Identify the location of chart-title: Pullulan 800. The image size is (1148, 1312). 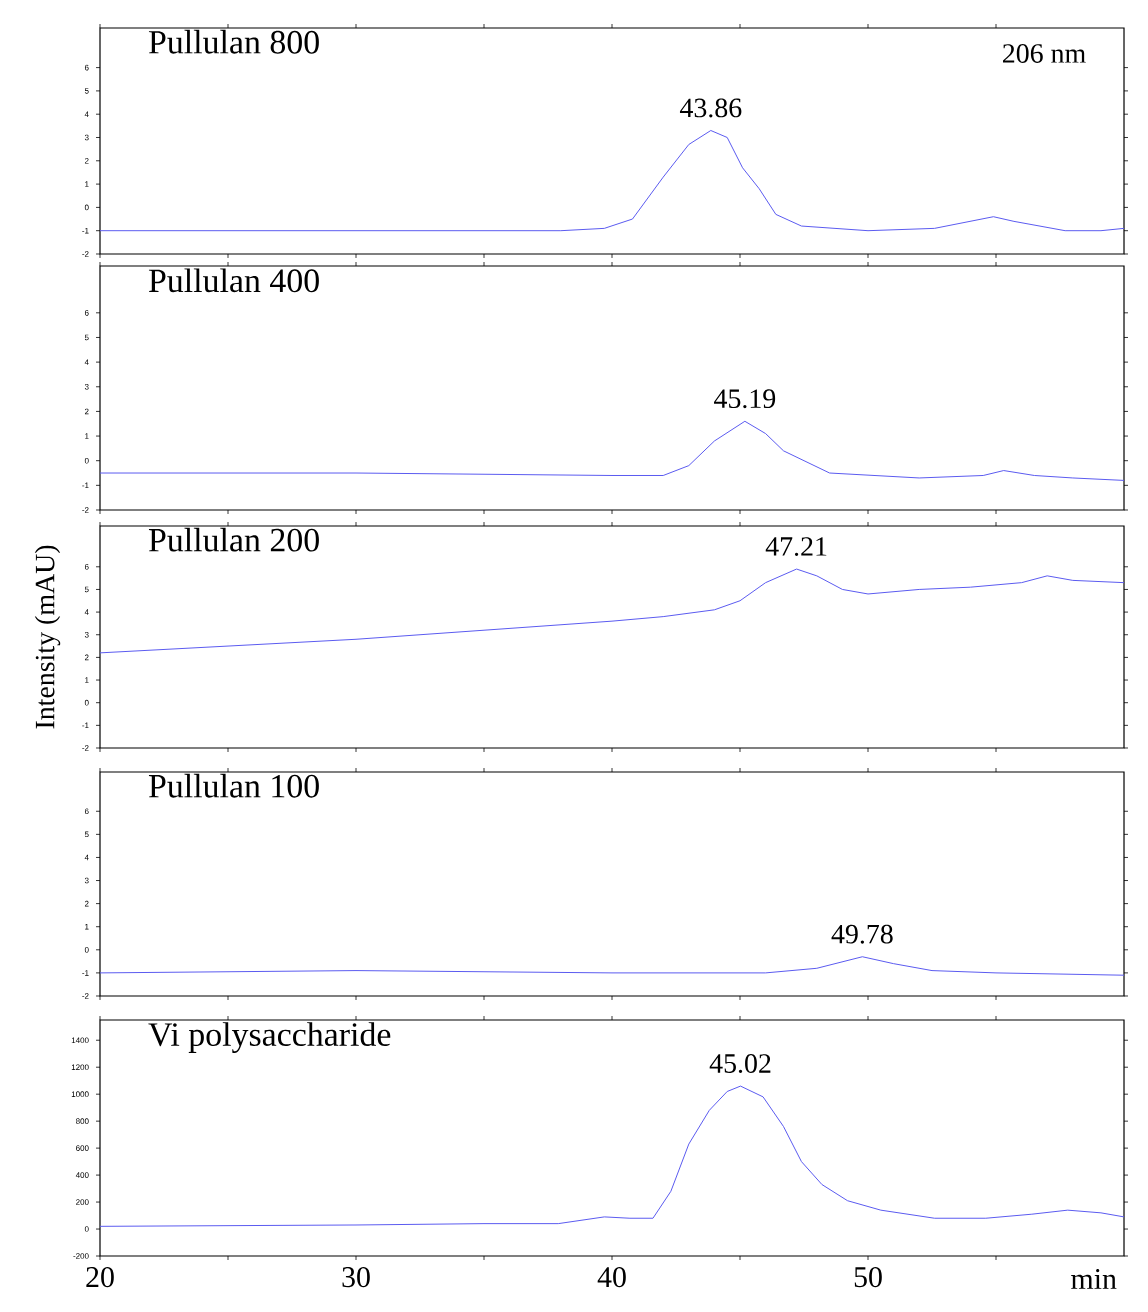
(233, 41).